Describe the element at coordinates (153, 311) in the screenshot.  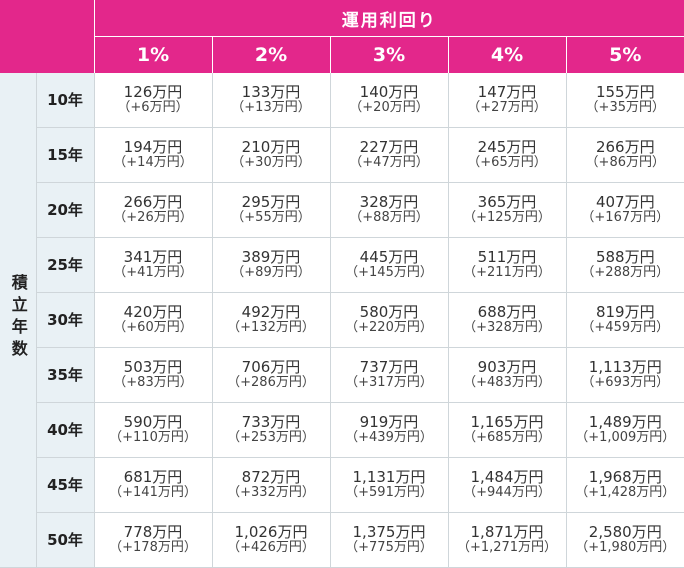
I see `amount-value: 420万円` at that location.